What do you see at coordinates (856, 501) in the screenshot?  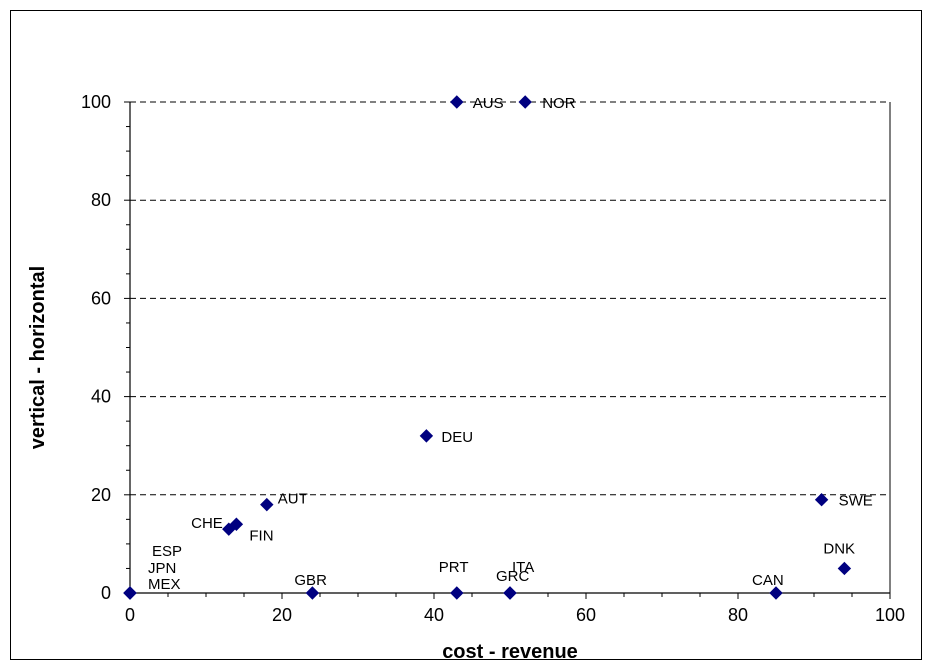 I see `point-label-swe: SWE` at bounding box center [856, 501].